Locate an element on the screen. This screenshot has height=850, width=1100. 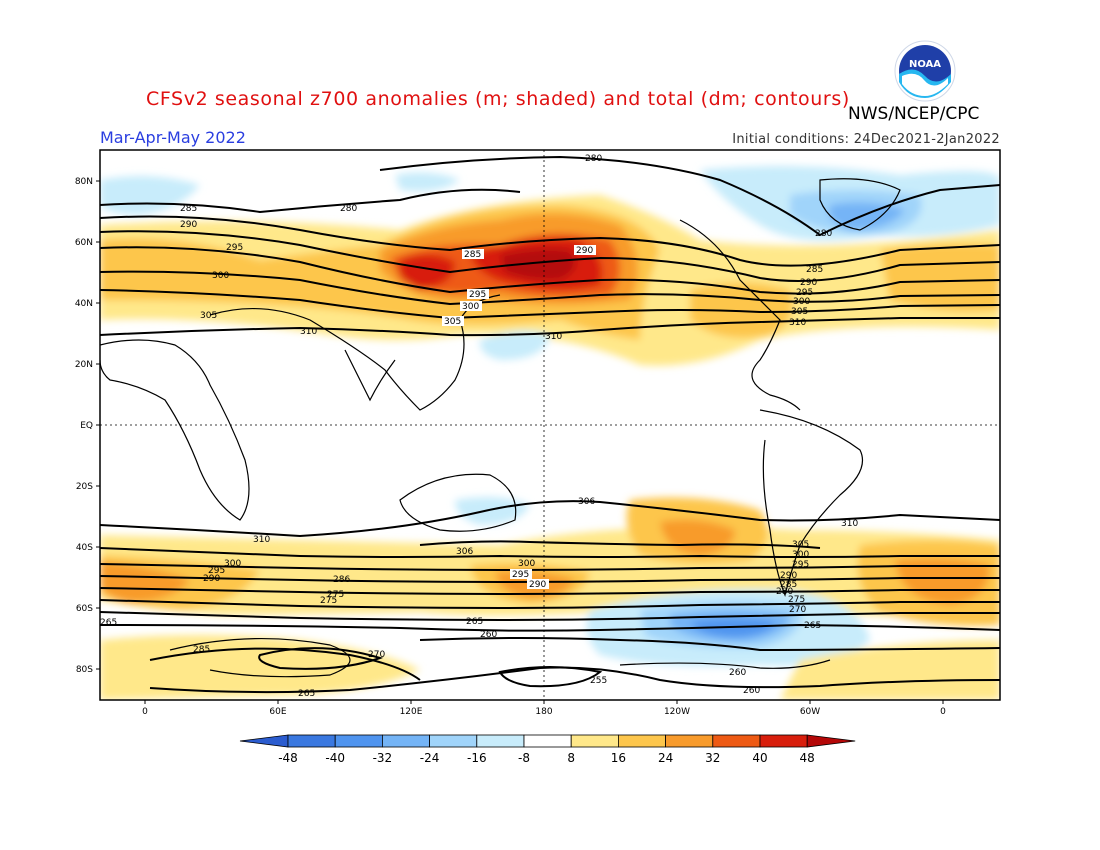
lon-label: 120W is located at coordinates (677, 712).